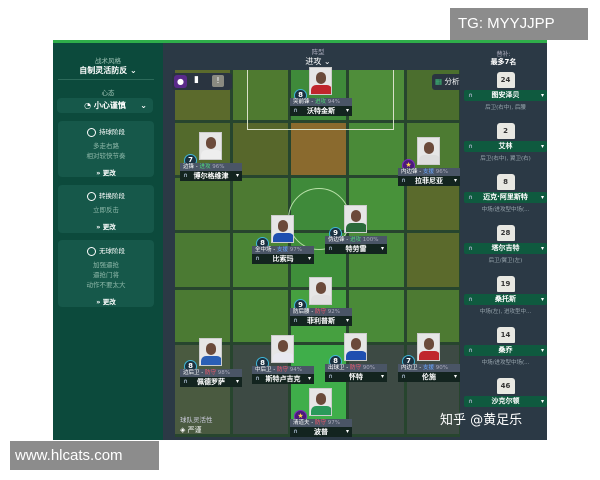 This screenshot has width=600, height=480. What do you see at coordinates (106, 274) in the screenshot?
I see `phase-instruction: 逼抢门将` at bounding box center [106, 274].